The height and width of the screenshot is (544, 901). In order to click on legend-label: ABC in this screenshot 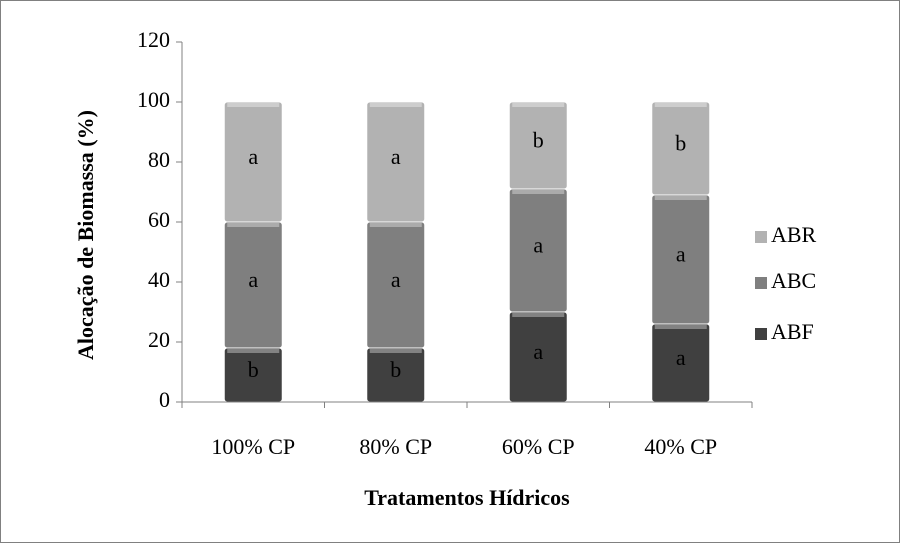, I will do `click(793, 280)`.